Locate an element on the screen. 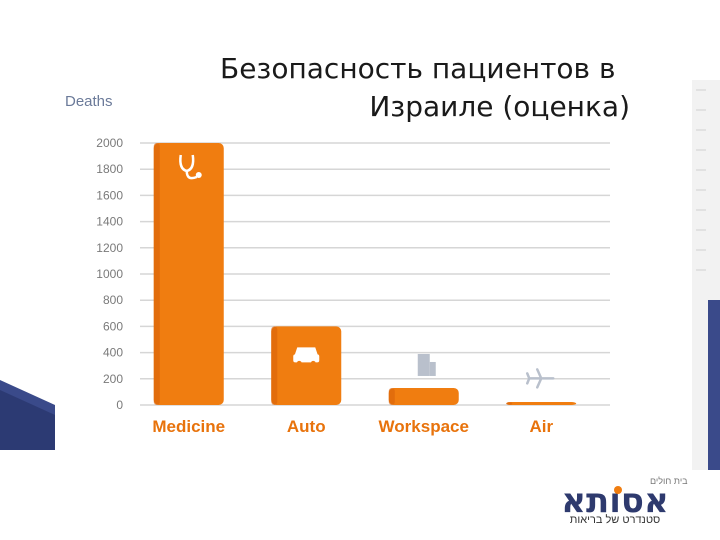 The image size is (720, 540). building-icon is located at coordinates (426, 364).